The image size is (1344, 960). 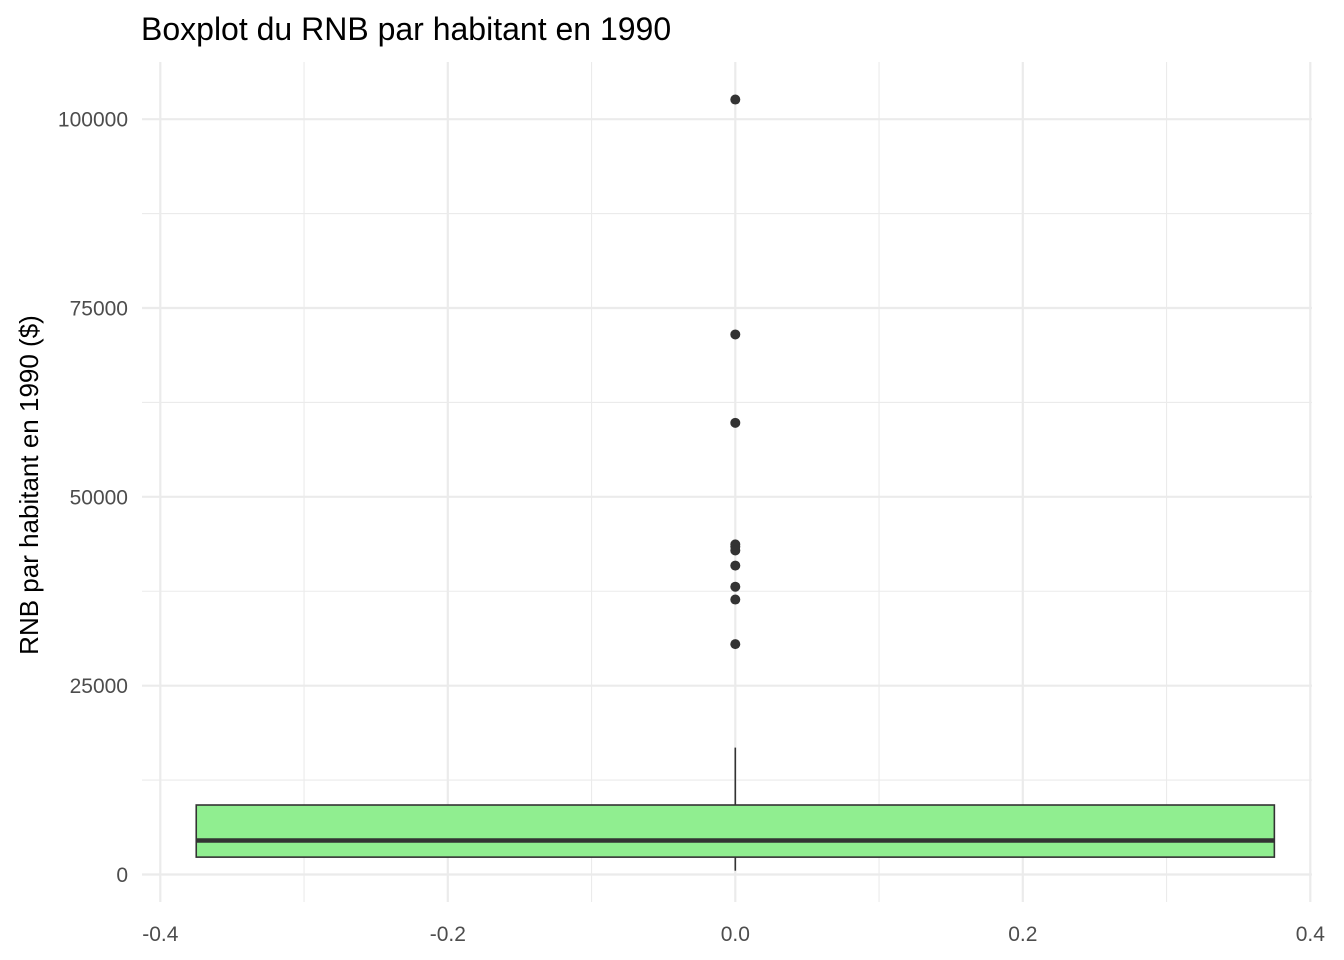 I want to click on y-tick-labels: 0 25000 50000 75000 100000, so click(x=93, y=498).